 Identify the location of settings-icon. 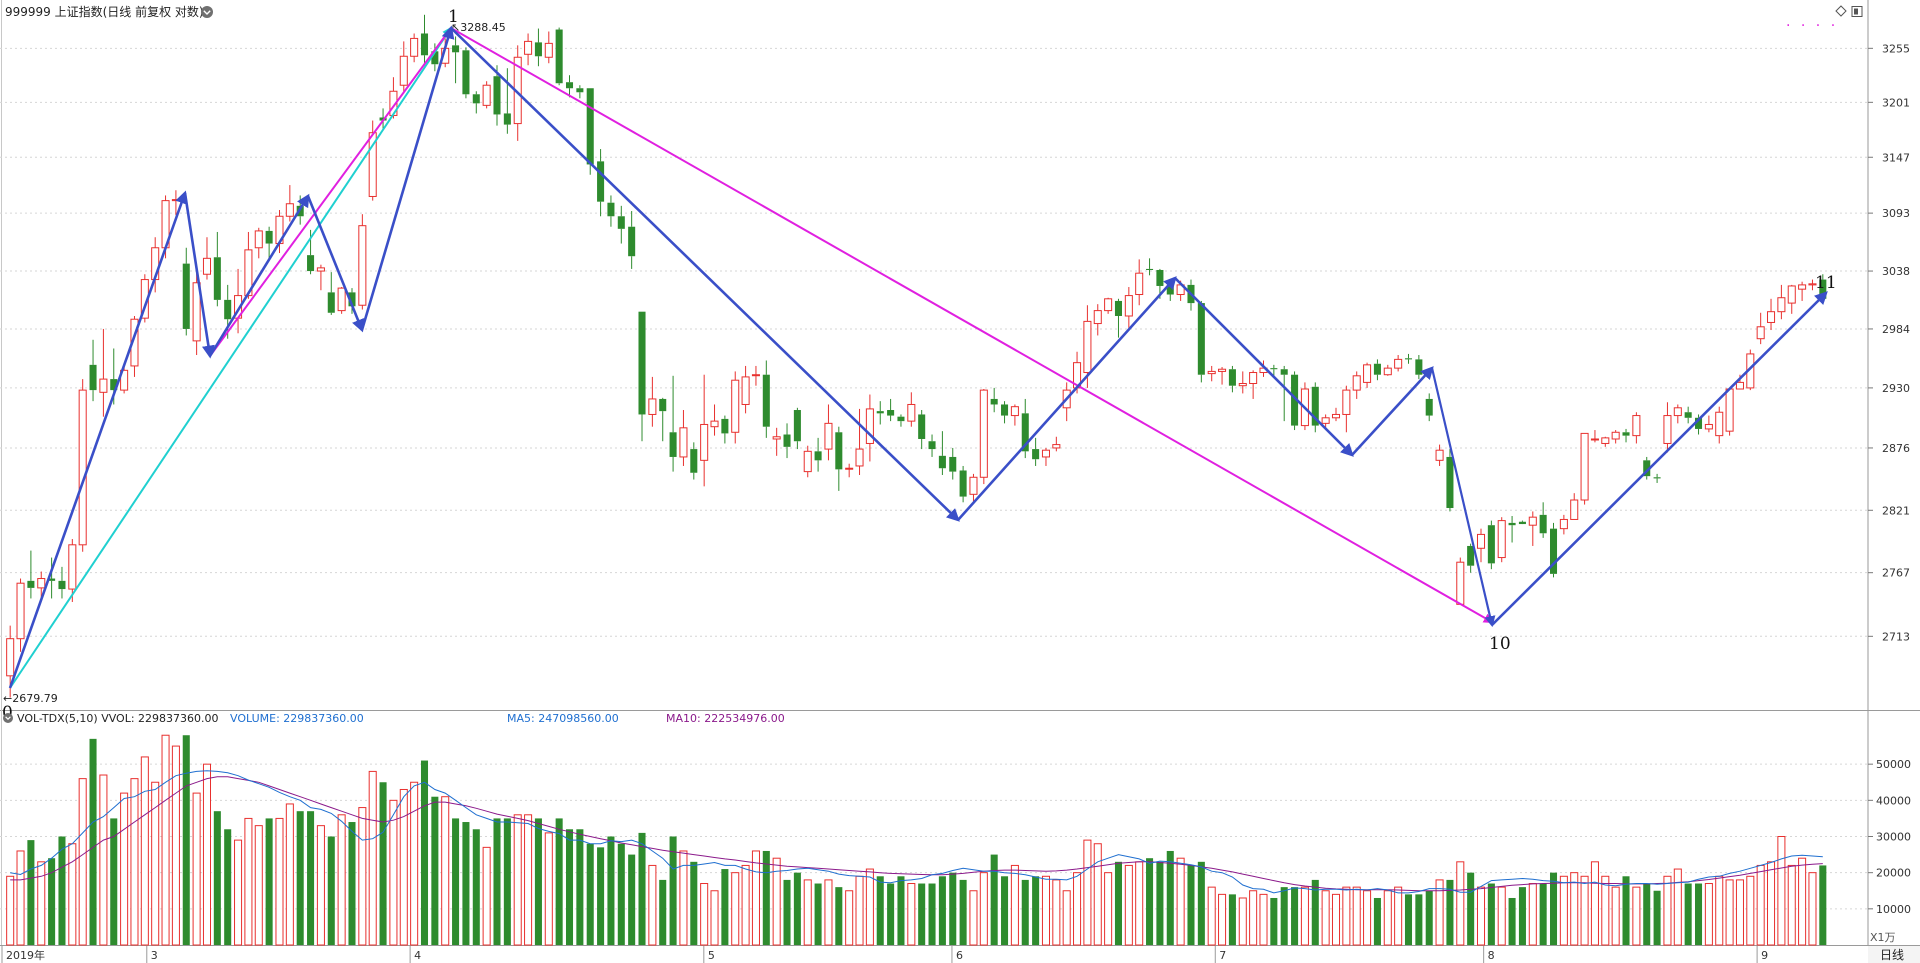
(207, 12).